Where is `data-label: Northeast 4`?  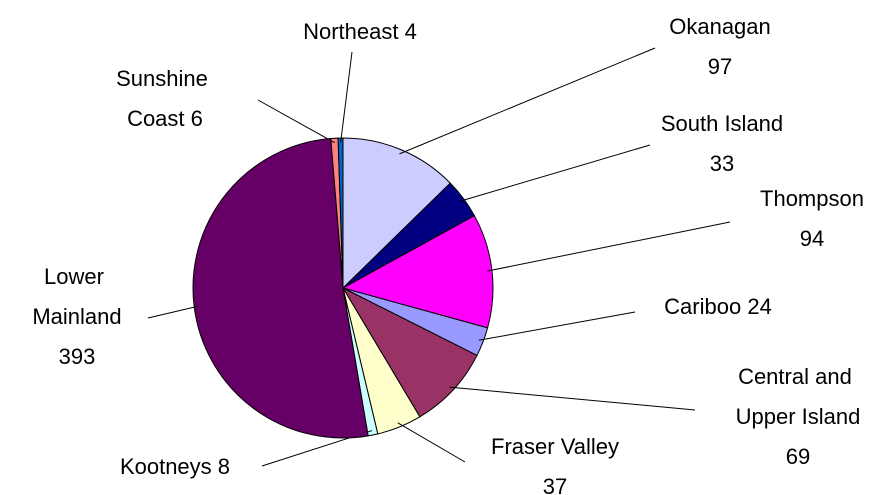 data-label: Northeast 4 is located at coordinates (360, 31).